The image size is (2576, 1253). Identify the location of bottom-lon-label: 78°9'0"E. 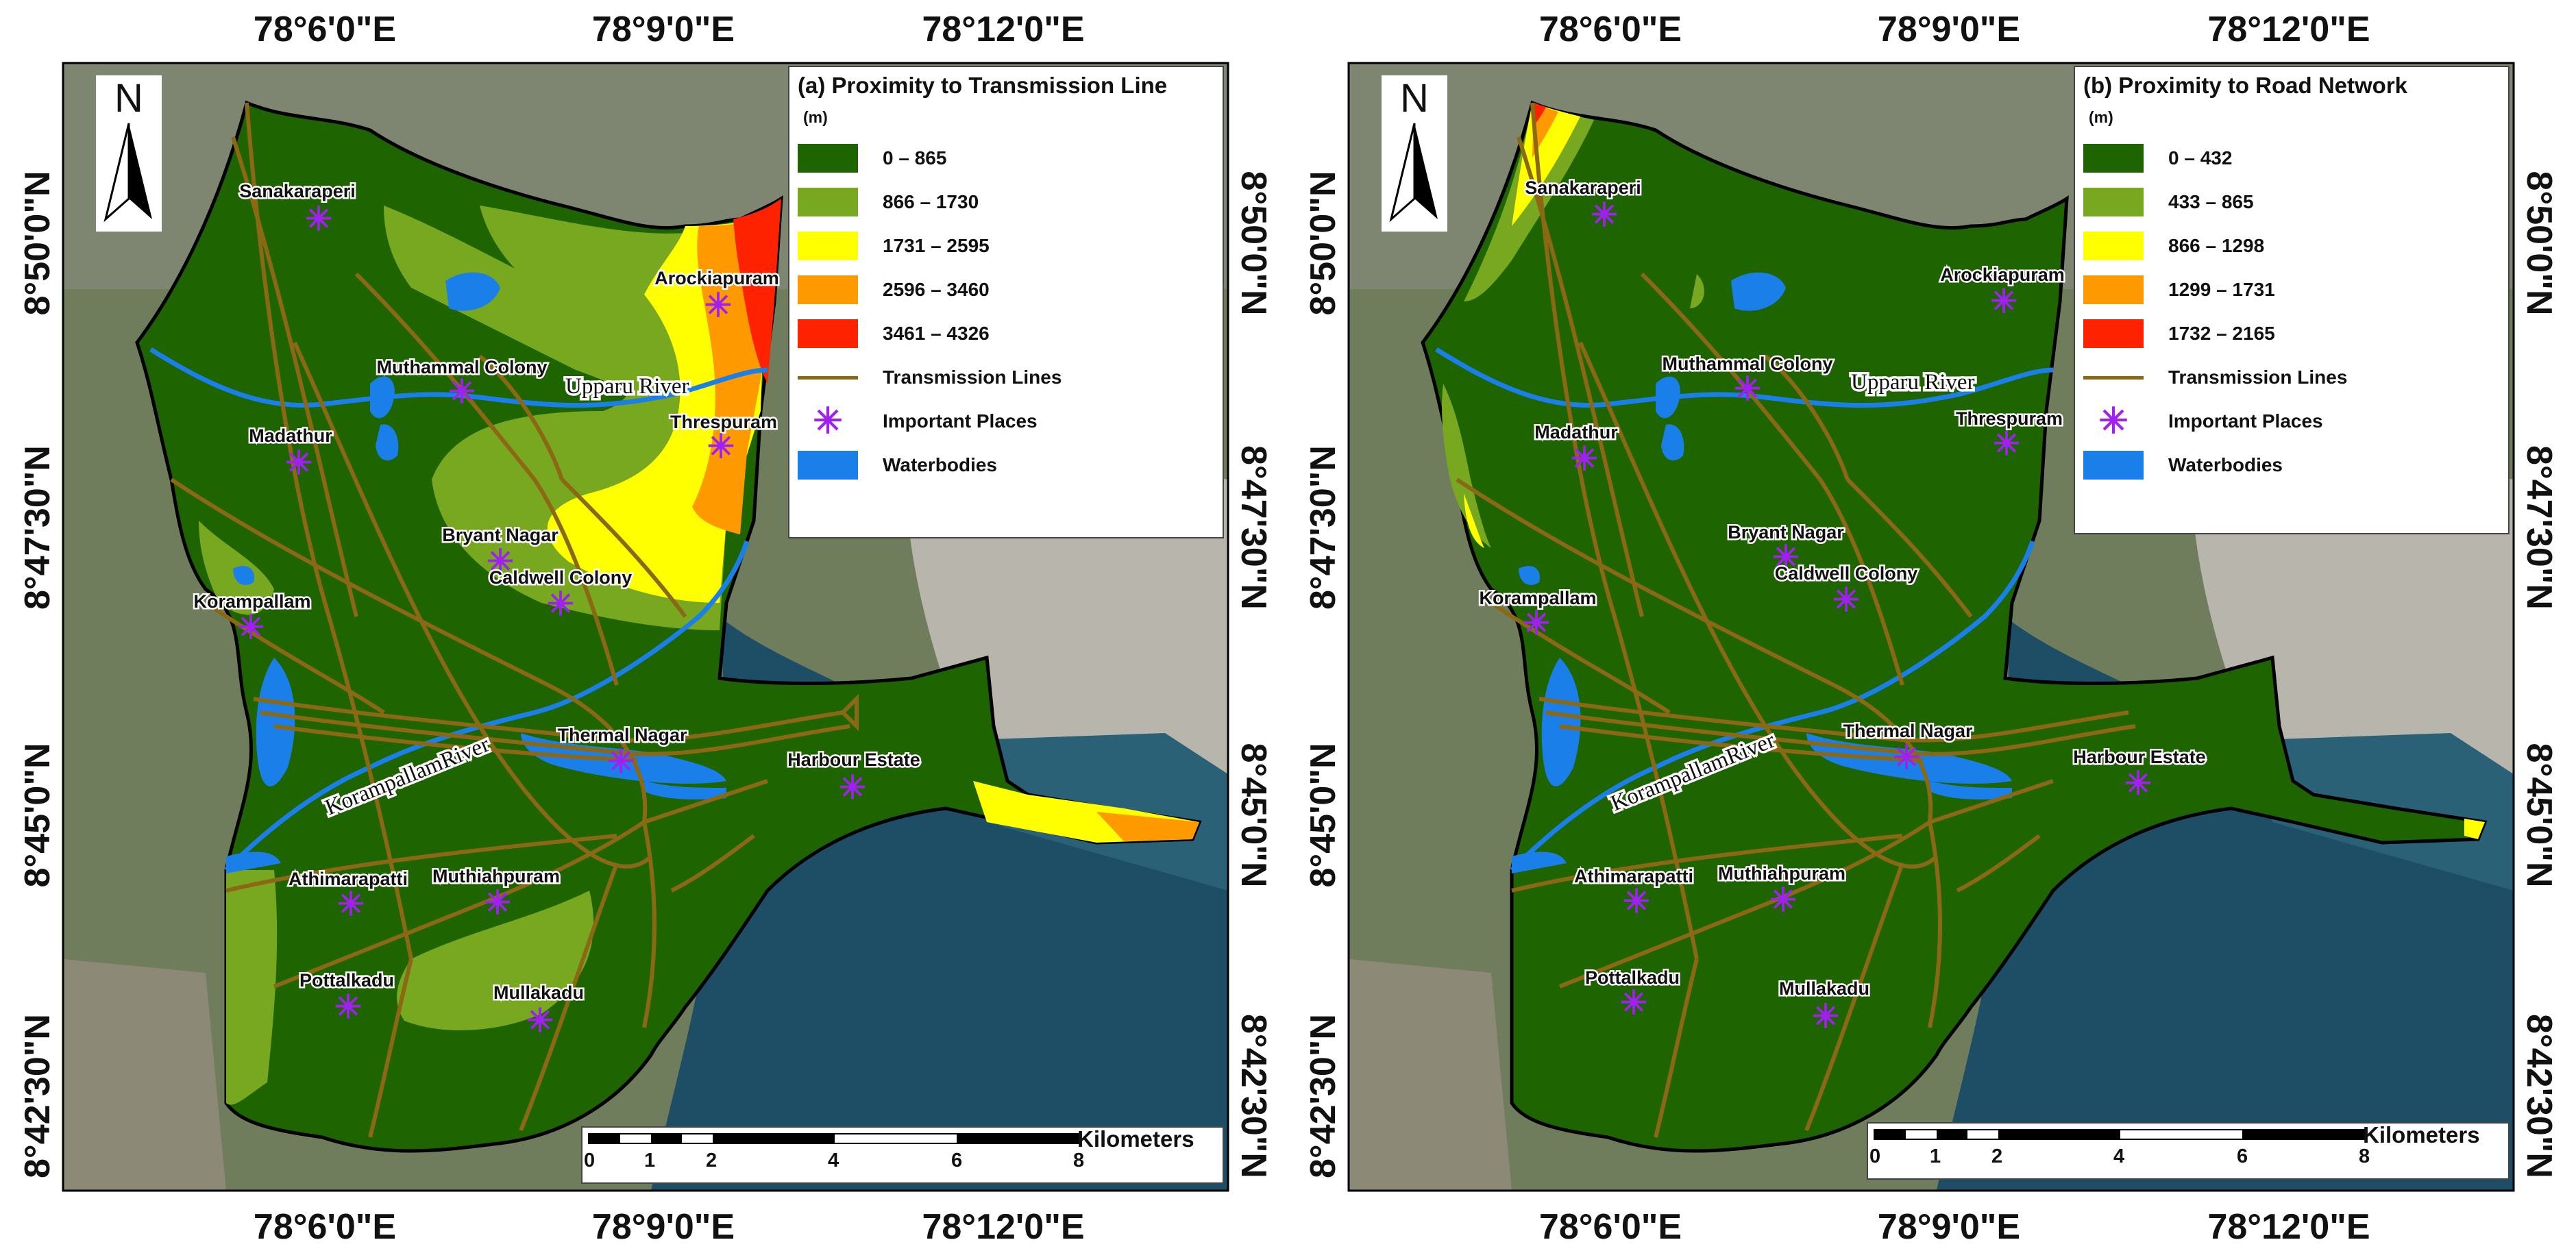
(1949, 1227).